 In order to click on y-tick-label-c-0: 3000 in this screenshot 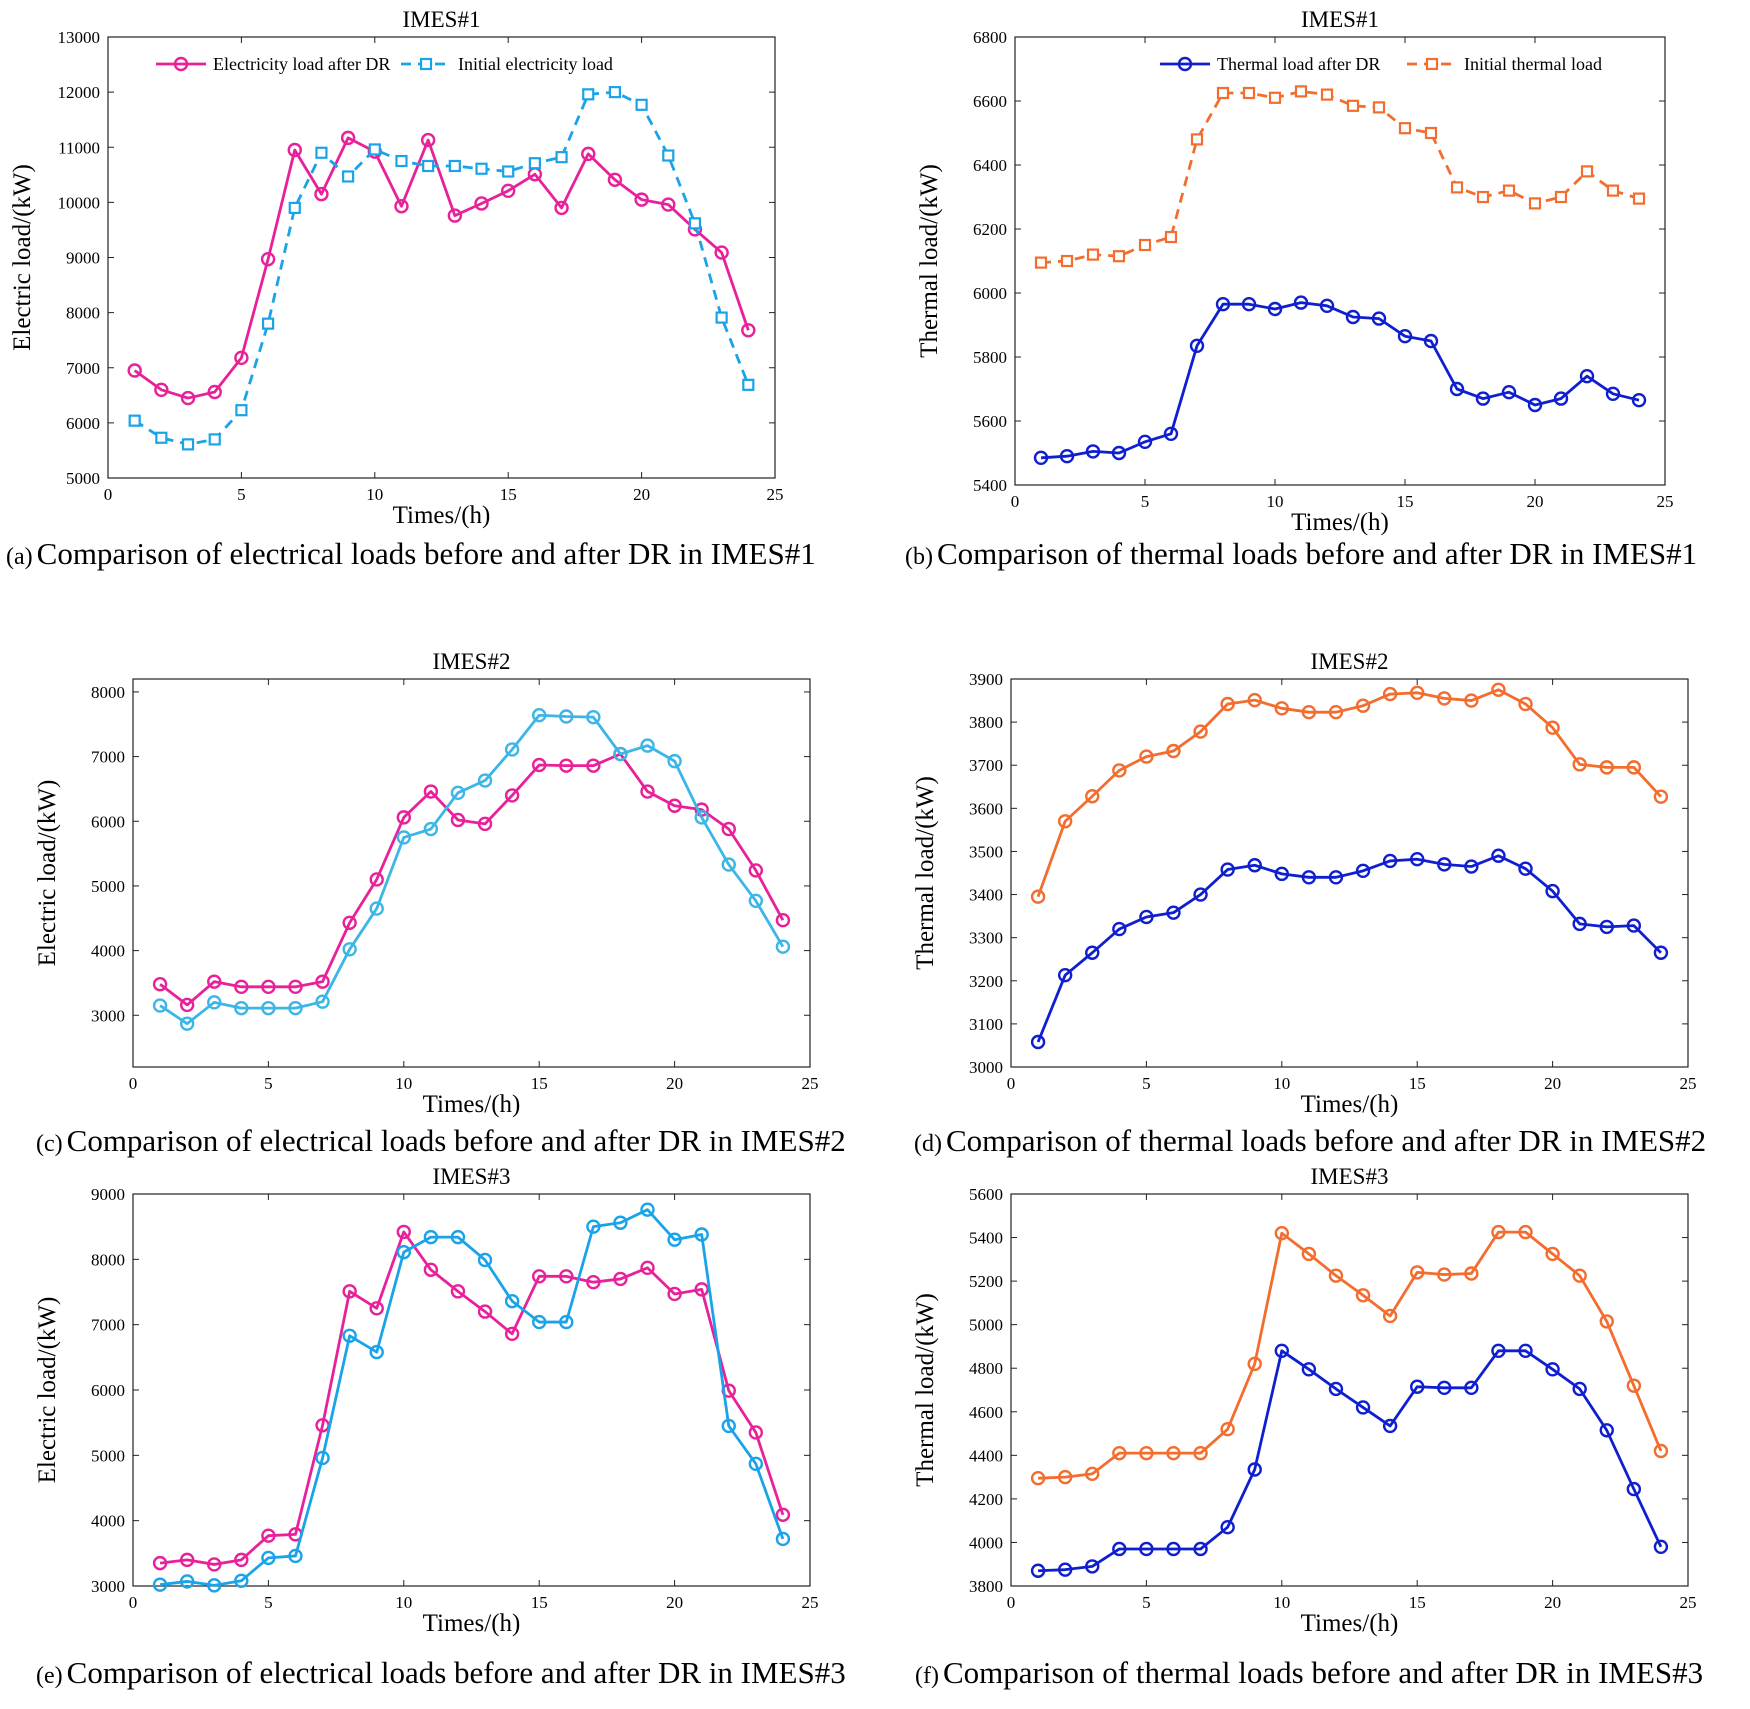, I will do `click(108, 1015)`.